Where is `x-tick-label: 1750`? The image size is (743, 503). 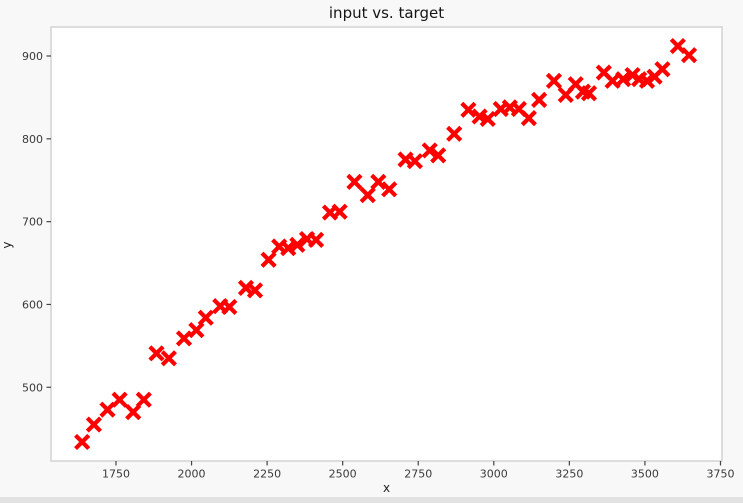
x-tick-label: 1750 is located at coordinates (116, 474).